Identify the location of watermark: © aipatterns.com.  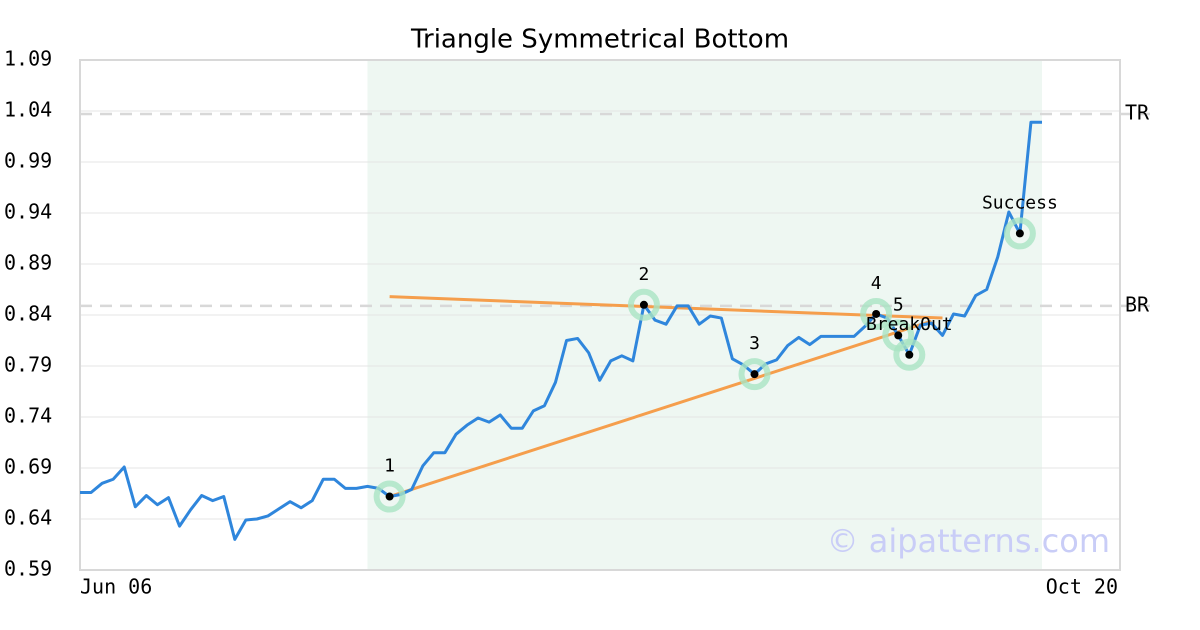
(968, 541).